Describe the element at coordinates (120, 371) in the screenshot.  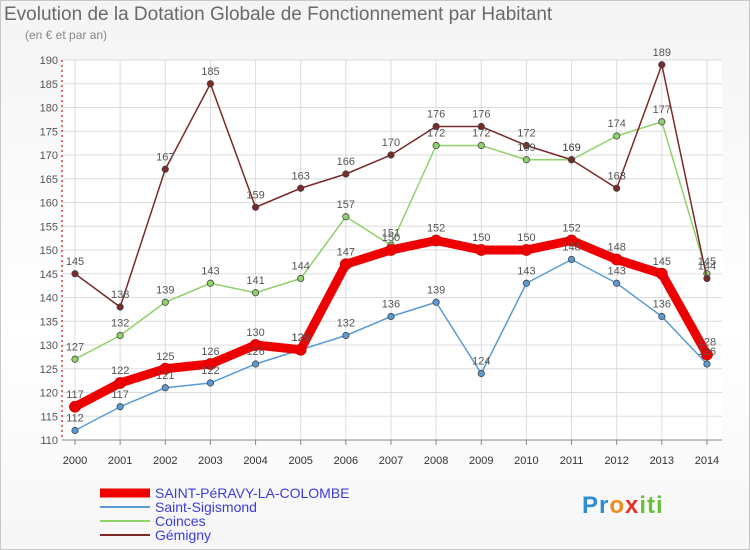
I see `series-0-data-label: 122` at that location.